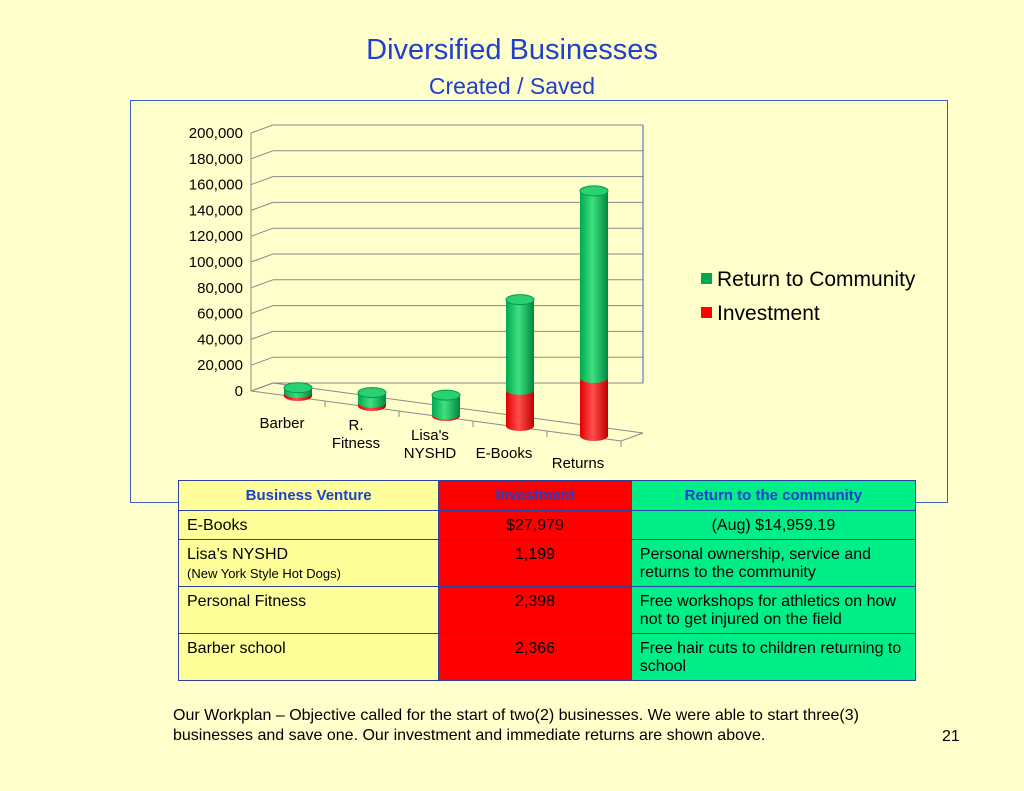 The image size is (1024, 791). What do you see at coordinates (216, 236) in the screenshot?
I see `y-tick-label: 120,000` at bounding box center [216, 236].